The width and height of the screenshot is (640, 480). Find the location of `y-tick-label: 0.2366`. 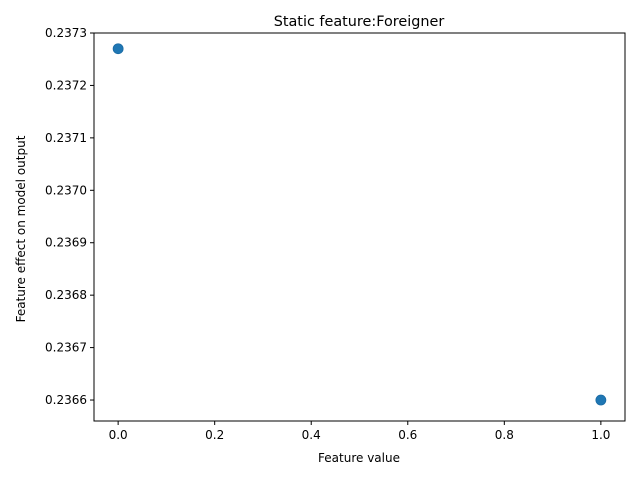

y-tick-label: 0.2366 is located at coordinates (66, 400).